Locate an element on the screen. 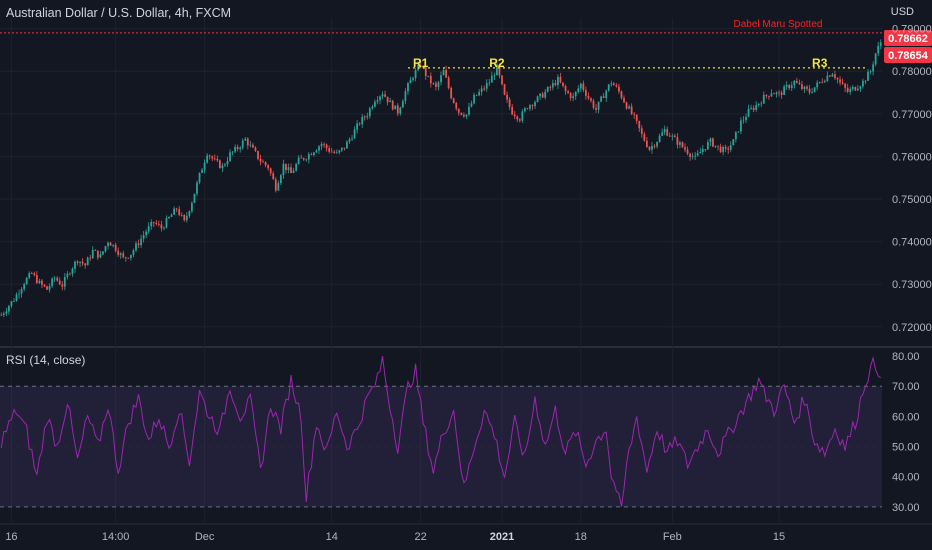 The image size is (932, 550). price-tick-label: 0.75000 is located at coordinates (912, 200).